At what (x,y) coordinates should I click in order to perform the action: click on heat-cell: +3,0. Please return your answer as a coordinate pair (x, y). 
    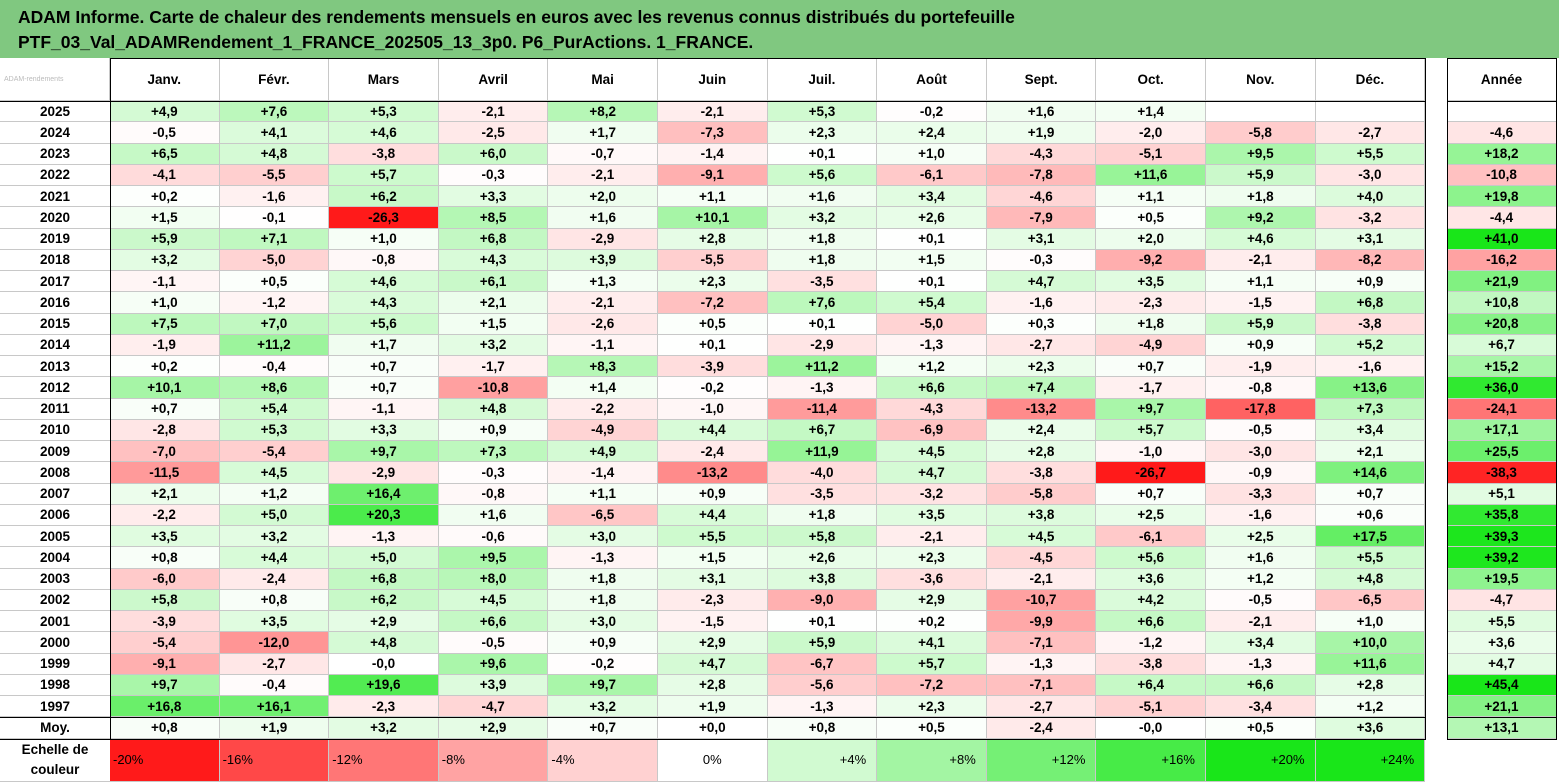
    Looking at the image, I should click on (603, 537).